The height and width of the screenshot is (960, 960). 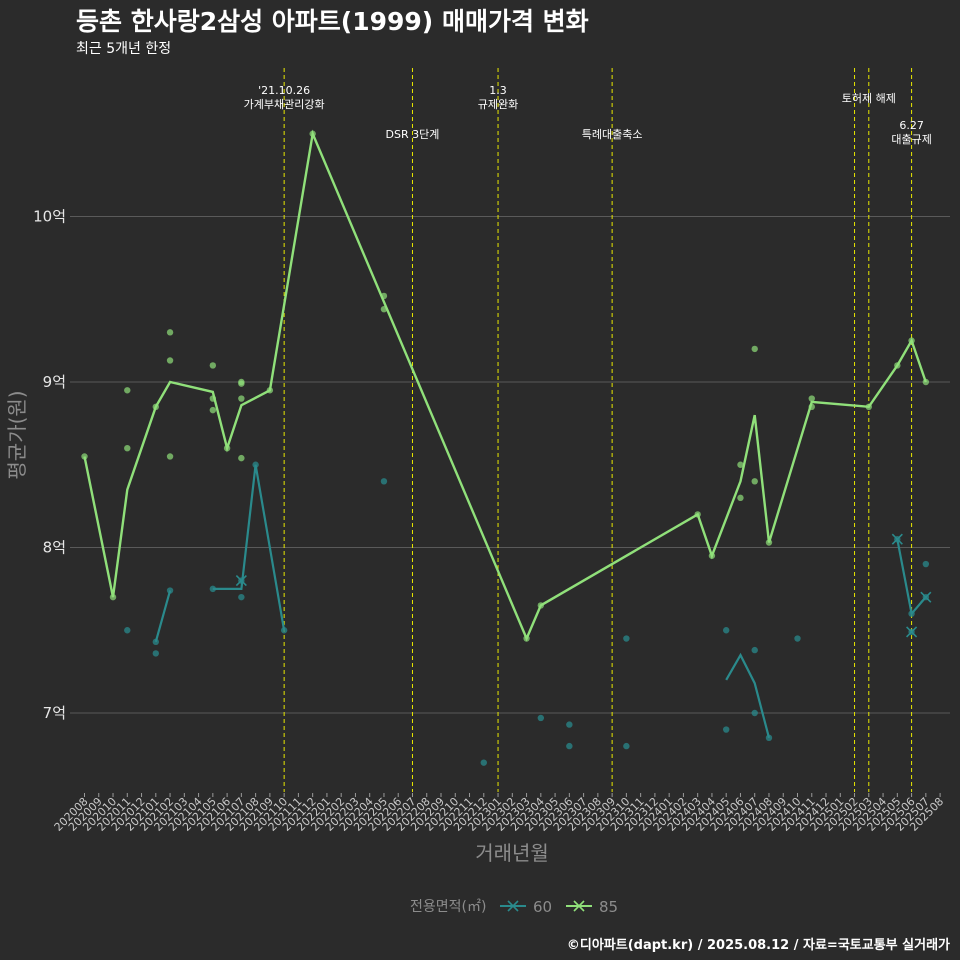 What do you see at coordinates (284, 90) in the screenshot?
I see `event-annotation: '21.10.26` at bounding box center [284, 90].